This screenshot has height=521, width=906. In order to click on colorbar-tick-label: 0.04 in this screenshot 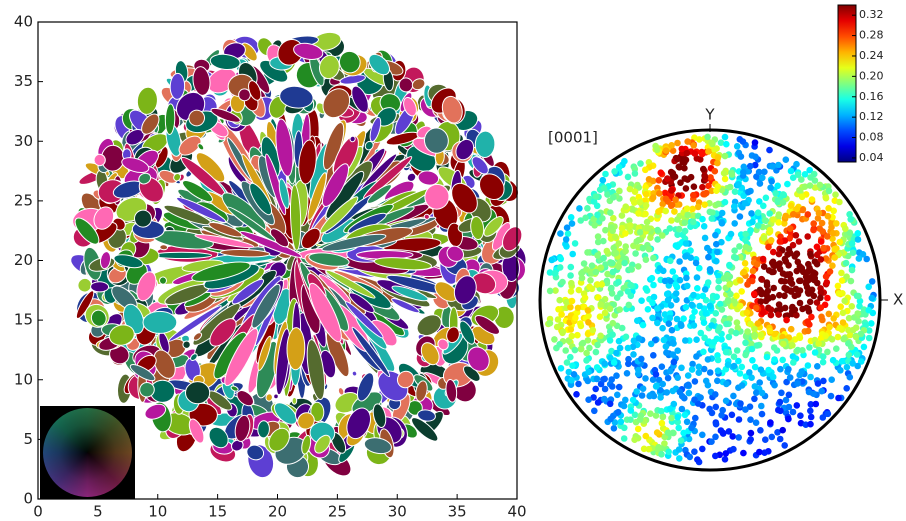, I will do `click(871, 157)`.